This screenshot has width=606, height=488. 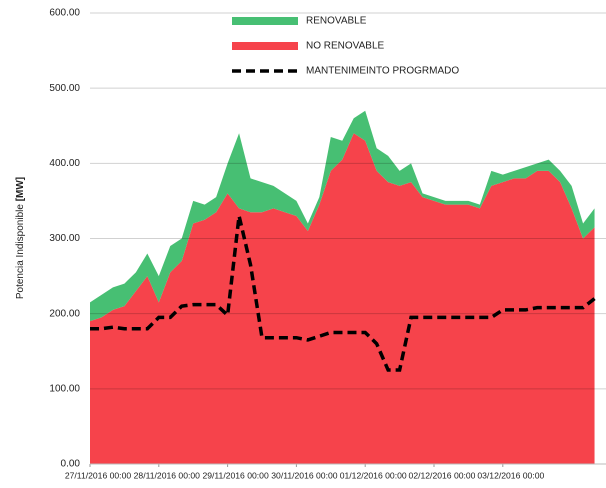 What do you see at coordinates (345, 46) in the screenshot?
I see `legend-label: NO RENOVABLE` at bounding box center [345, 46].